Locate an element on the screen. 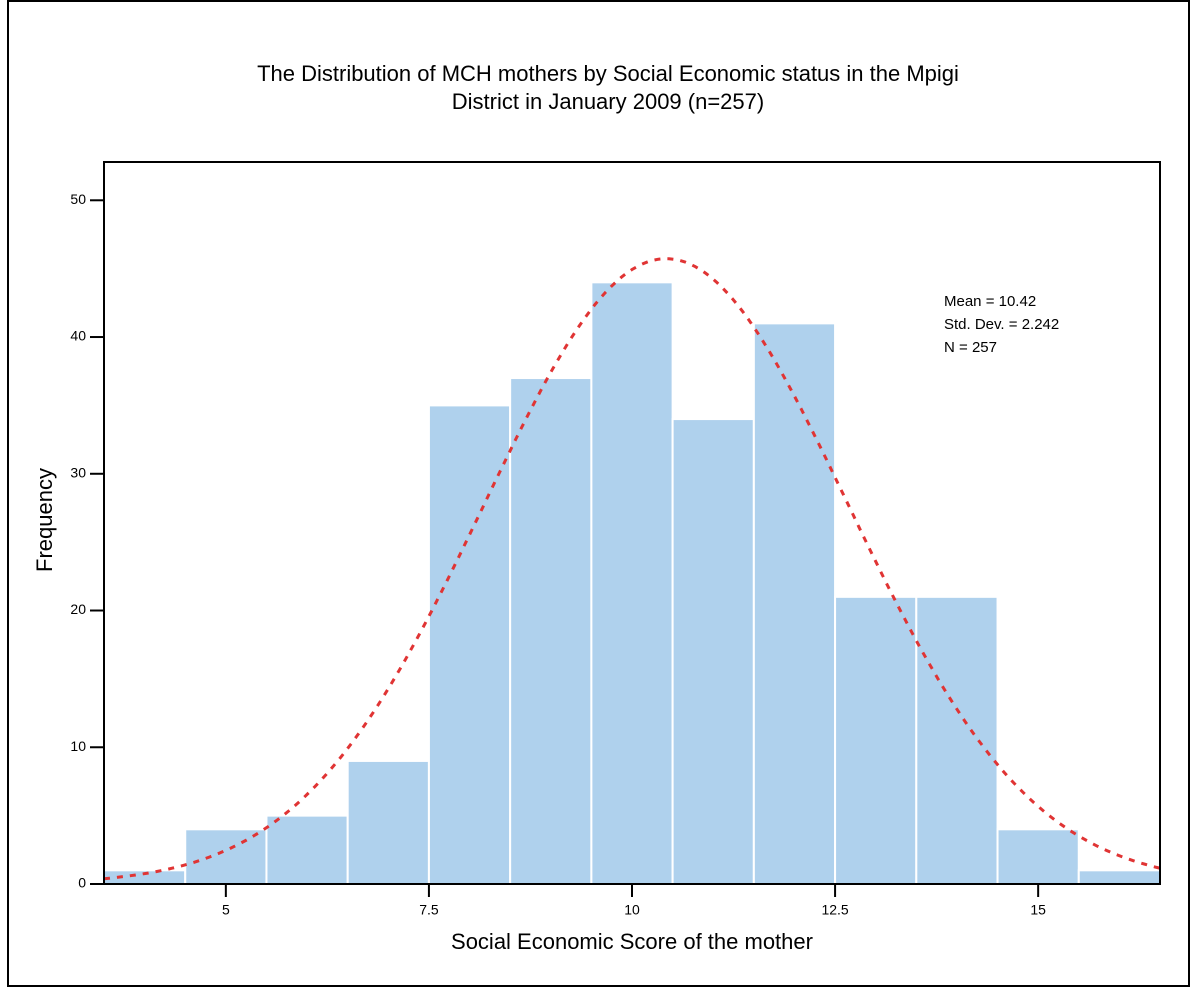 The height and width of the screenshot is (988, 1197). x-tick-label: 7.5 is located at coordinates (429, 910).